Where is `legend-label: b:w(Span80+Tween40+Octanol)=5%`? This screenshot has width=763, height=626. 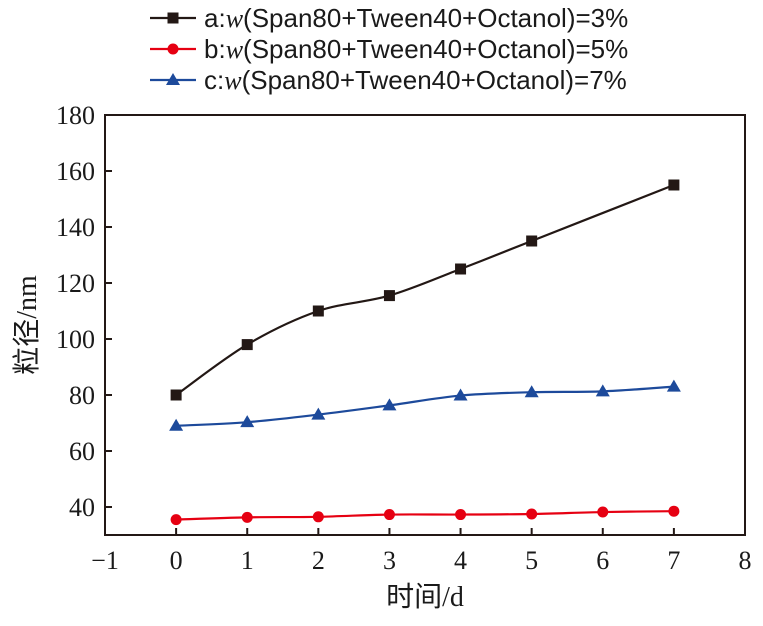 legend-label: b:w(Span80+Tween40+Octanol)=5% is located at coordinates (416, 49).